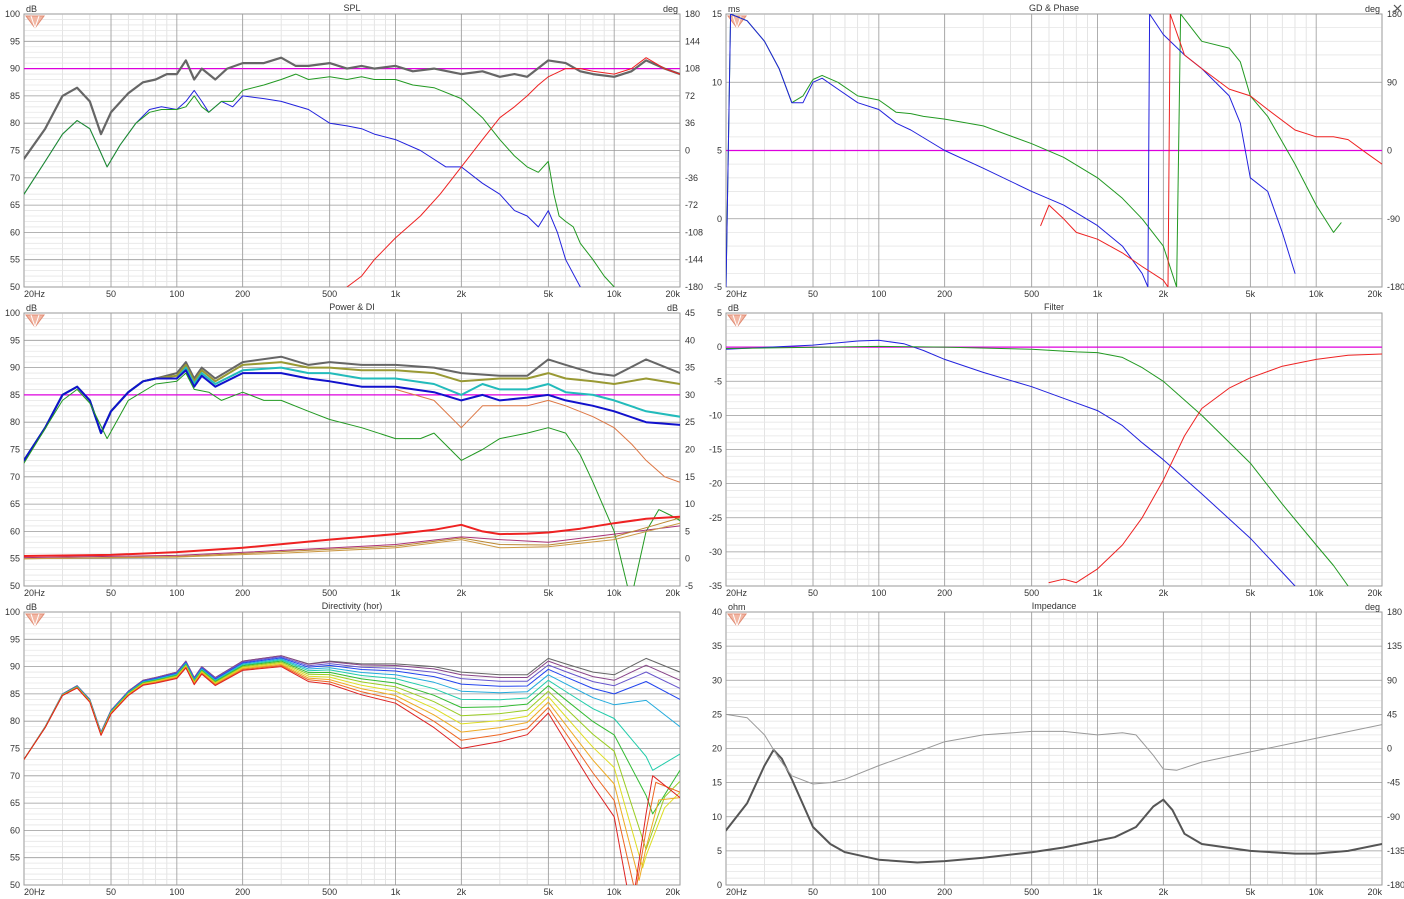 Image resolution: width=1404 pixels, height=899 pixels. I want to click on y2-axis-unit: dB, so click(672, 308).